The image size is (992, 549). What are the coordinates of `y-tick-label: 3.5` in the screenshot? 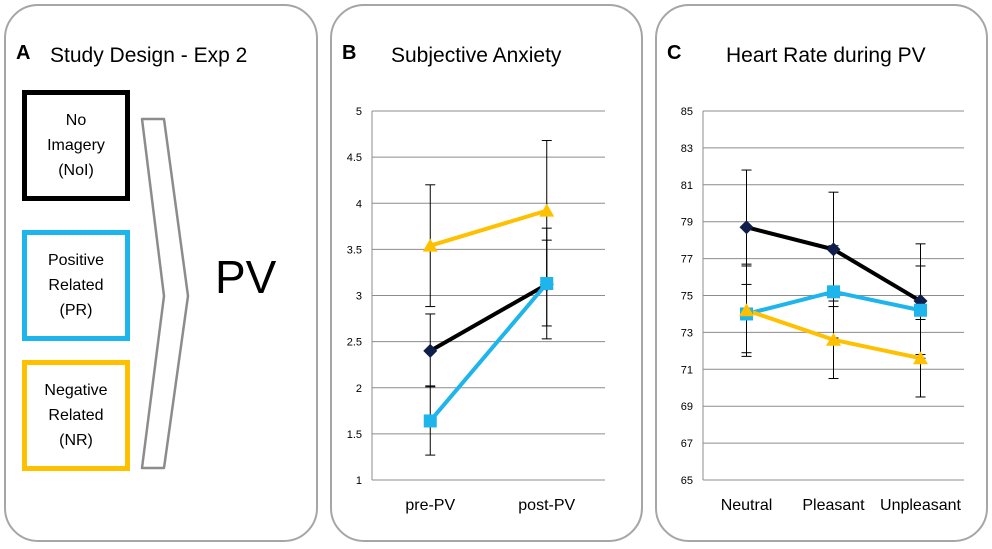 It's located at (354, 250).